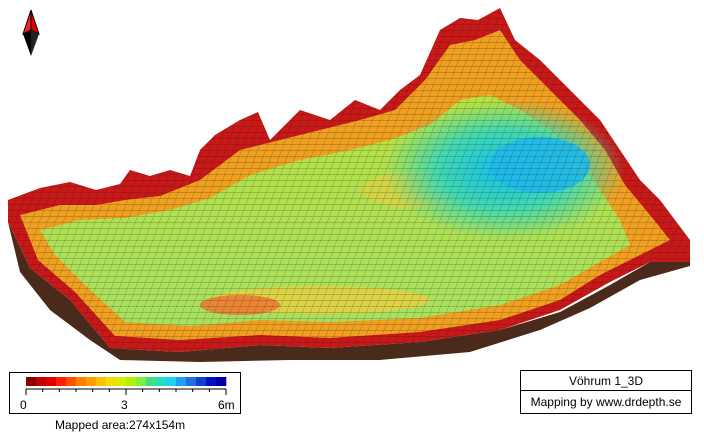  I want to click on north-arrow-icon, so click(31, 32).